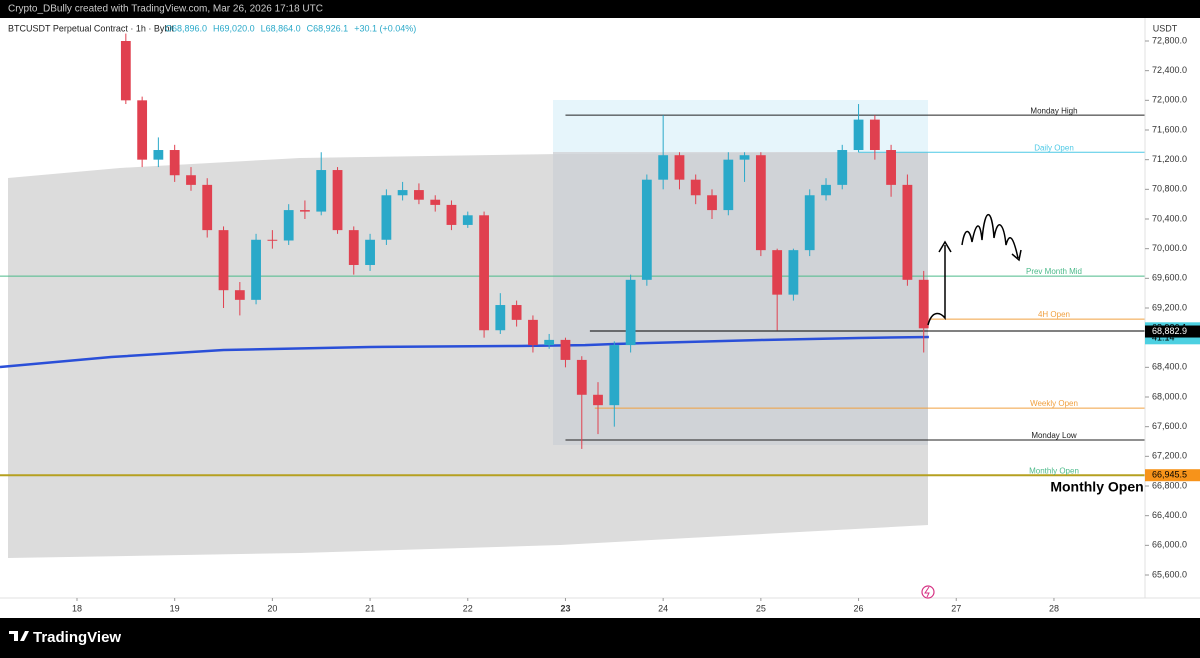 The height and width of the screenshot is (658, 1200). I want to click on ohlc-value: H69,020.0, so click(234, 28).